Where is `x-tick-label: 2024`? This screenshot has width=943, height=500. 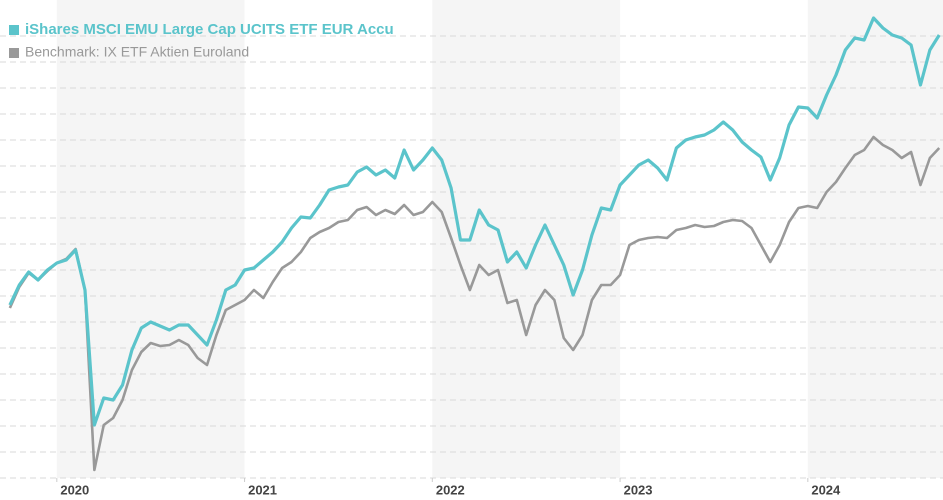
x-tick-label: 2024 is located at coordinates (826, 489).